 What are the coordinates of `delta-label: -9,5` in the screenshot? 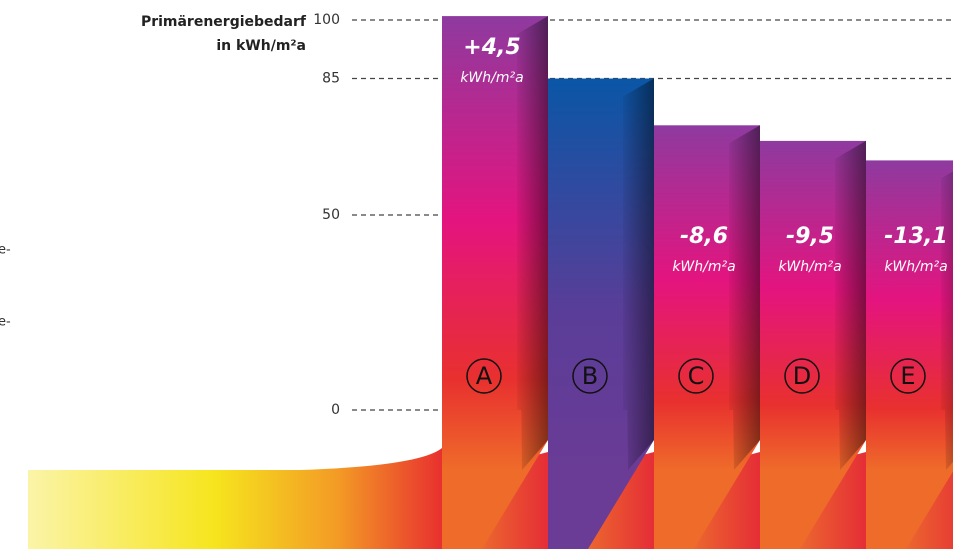 It's located at (810, 236).